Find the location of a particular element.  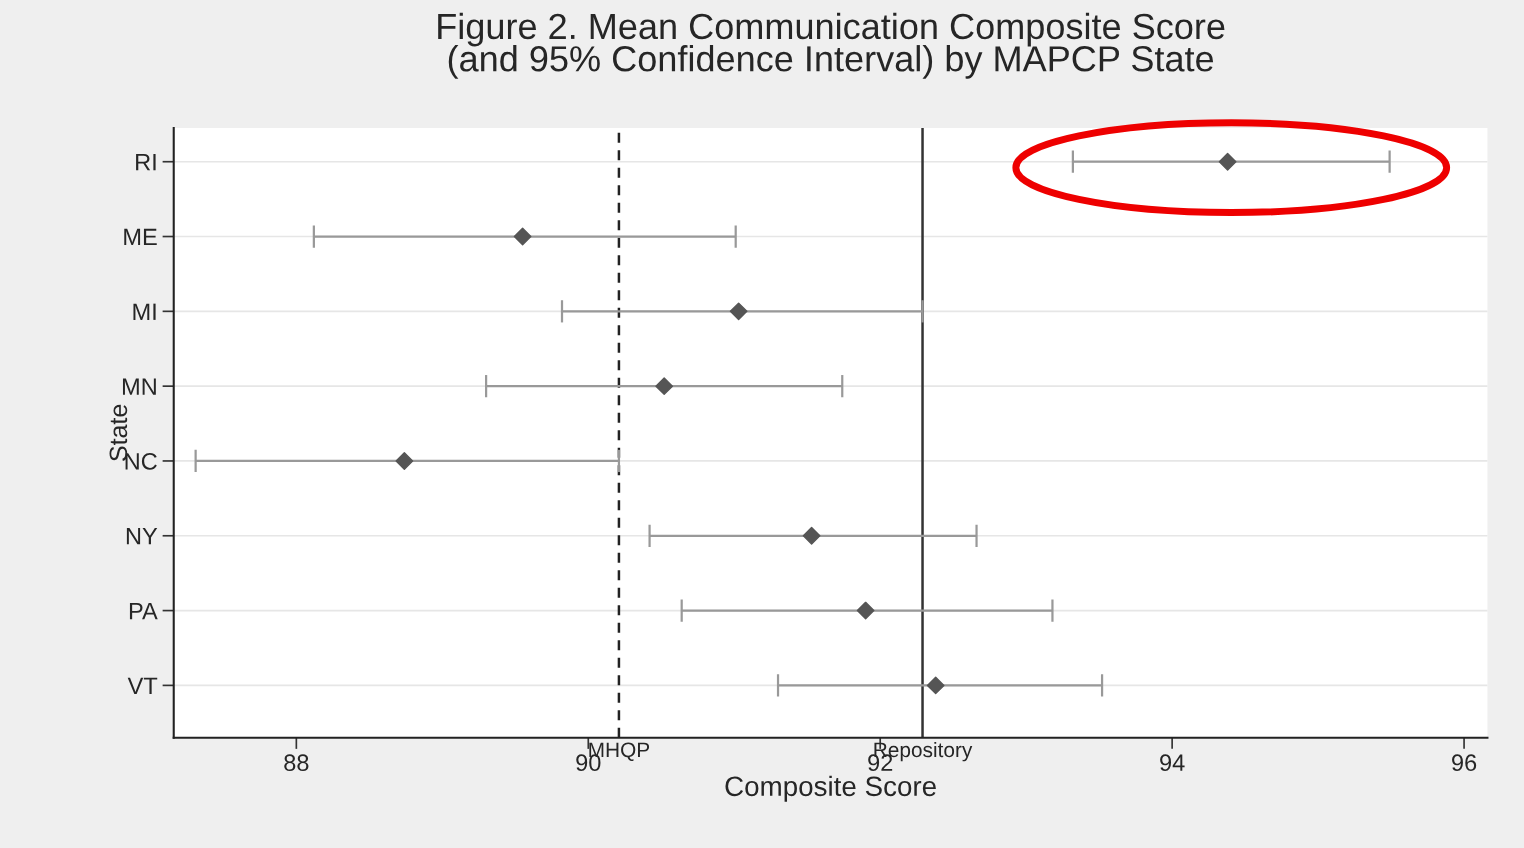

y-tick-label: RI is located at coordinates (146, 162).